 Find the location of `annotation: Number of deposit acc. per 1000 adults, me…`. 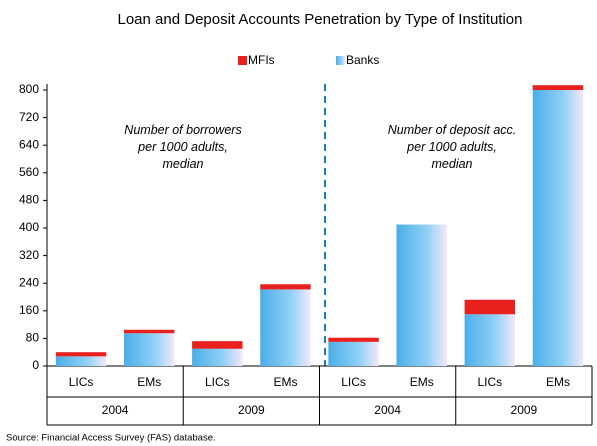

annotation: Number of deposit acc. per 1000 adults, me… is located at coordinates (452, 147).